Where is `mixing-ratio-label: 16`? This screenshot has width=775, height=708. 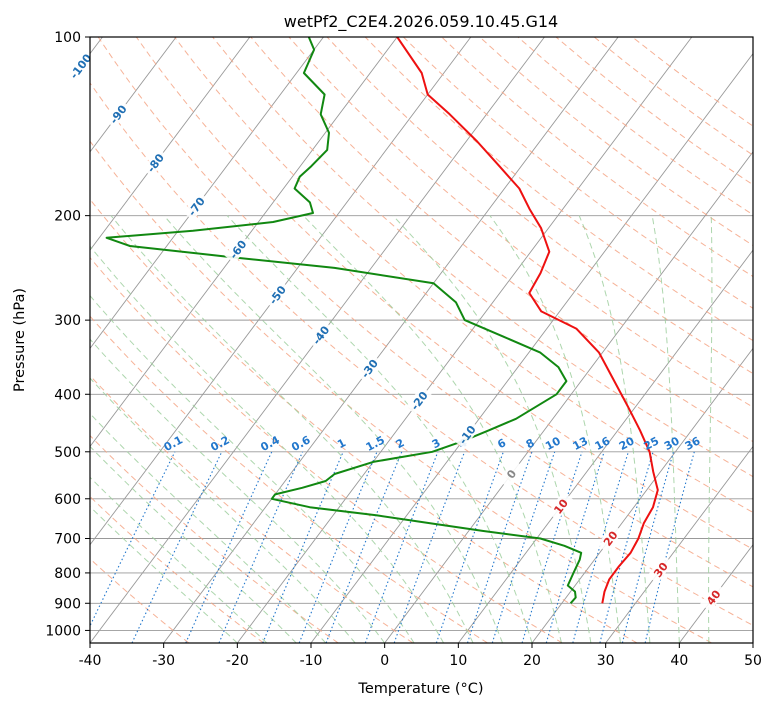
mixing-ratio-label: 16 is located at coordinates (603, 443).